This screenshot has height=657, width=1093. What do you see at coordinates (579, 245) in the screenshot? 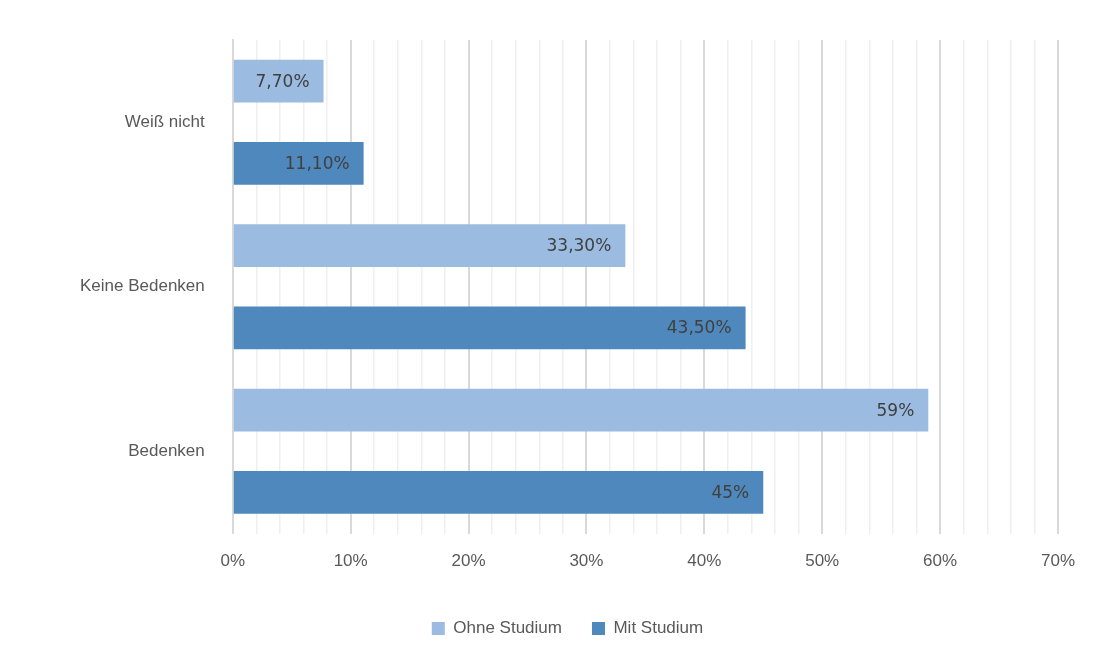
I see `data-label: 33,30%` at bounding box center [579, 245].